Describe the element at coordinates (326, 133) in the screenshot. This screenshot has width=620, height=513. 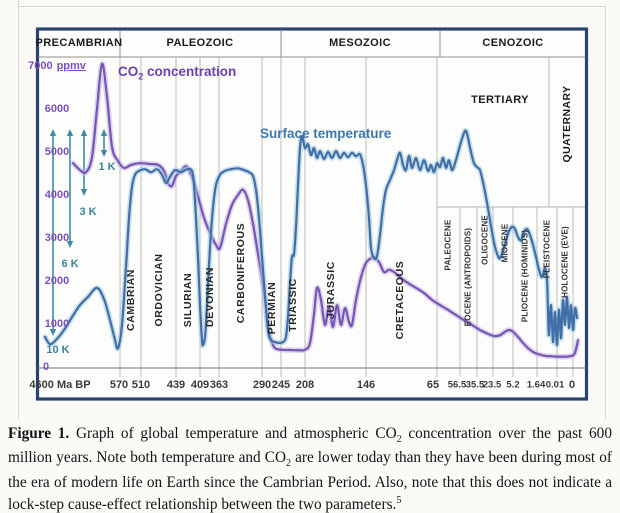
I see `temperature-series-label: Surface temperature` at that location.